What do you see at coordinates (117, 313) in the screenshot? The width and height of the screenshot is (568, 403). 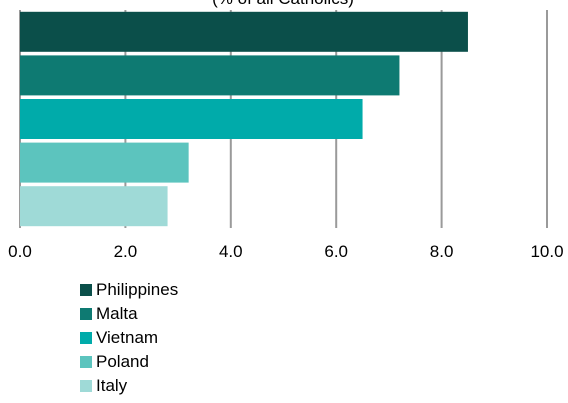 I see `legend-label: Malta` at bounding box center [117, 313].